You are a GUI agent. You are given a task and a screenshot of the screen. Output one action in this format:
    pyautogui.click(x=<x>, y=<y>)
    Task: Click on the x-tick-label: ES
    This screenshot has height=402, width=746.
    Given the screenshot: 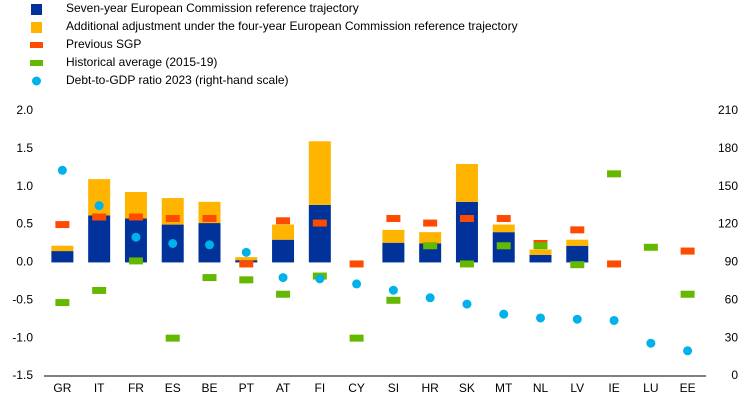 What is the action you would take?
    pyautogui.click(x=173, y=388)
    